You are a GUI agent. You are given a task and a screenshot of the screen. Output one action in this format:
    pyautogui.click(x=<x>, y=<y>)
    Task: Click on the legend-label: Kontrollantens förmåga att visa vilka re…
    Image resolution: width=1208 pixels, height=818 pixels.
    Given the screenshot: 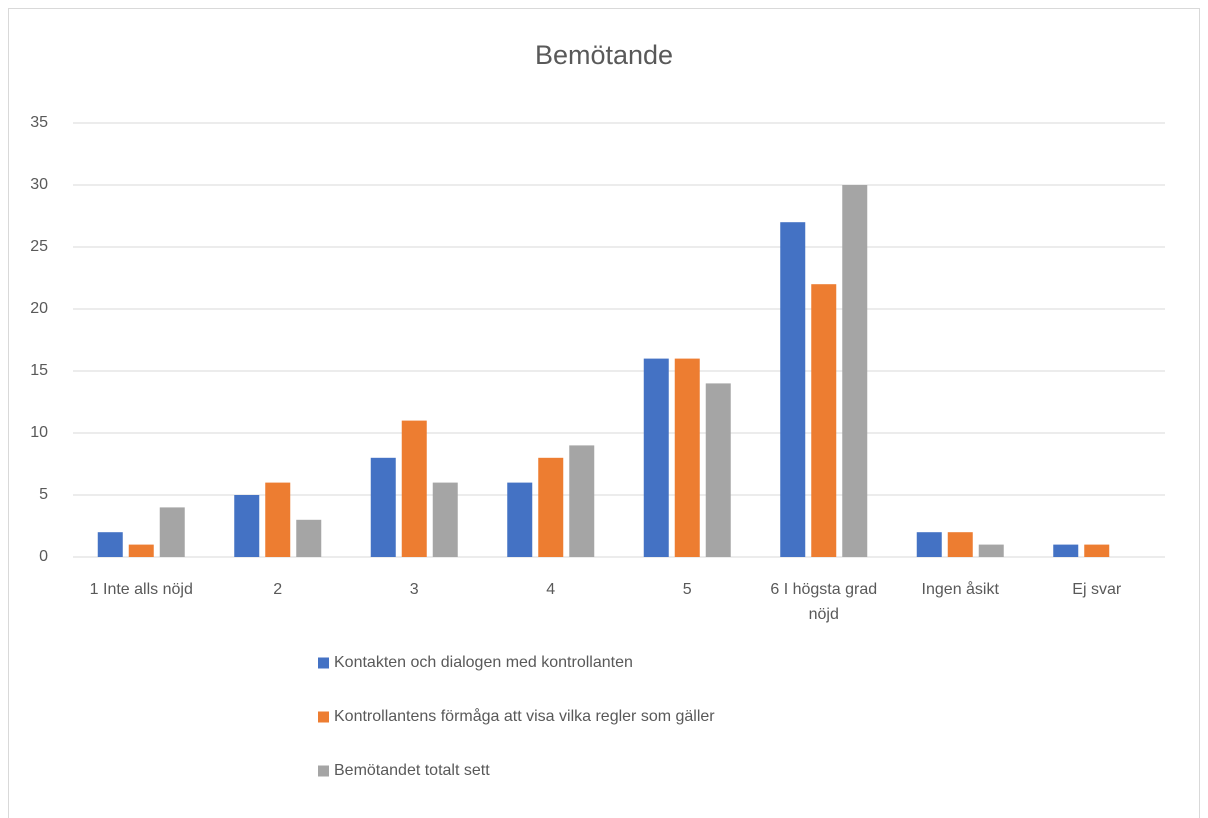 What is the action you would take?
    pyautogui.click(x=524, y=716)
    